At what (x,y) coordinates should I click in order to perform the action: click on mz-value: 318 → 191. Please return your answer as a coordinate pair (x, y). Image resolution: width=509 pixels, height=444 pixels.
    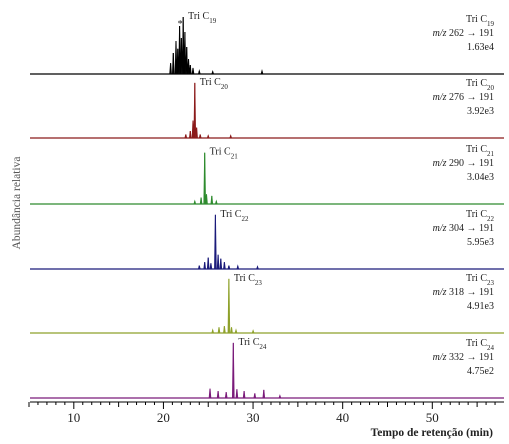
    Looking at the image, I should click on (471, 292).